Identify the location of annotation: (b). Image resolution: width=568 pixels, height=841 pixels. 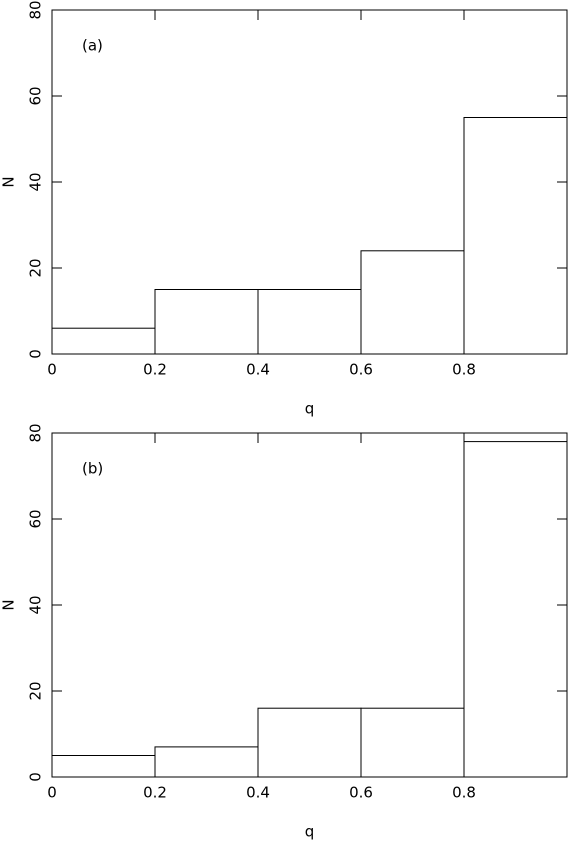
(92, 469).